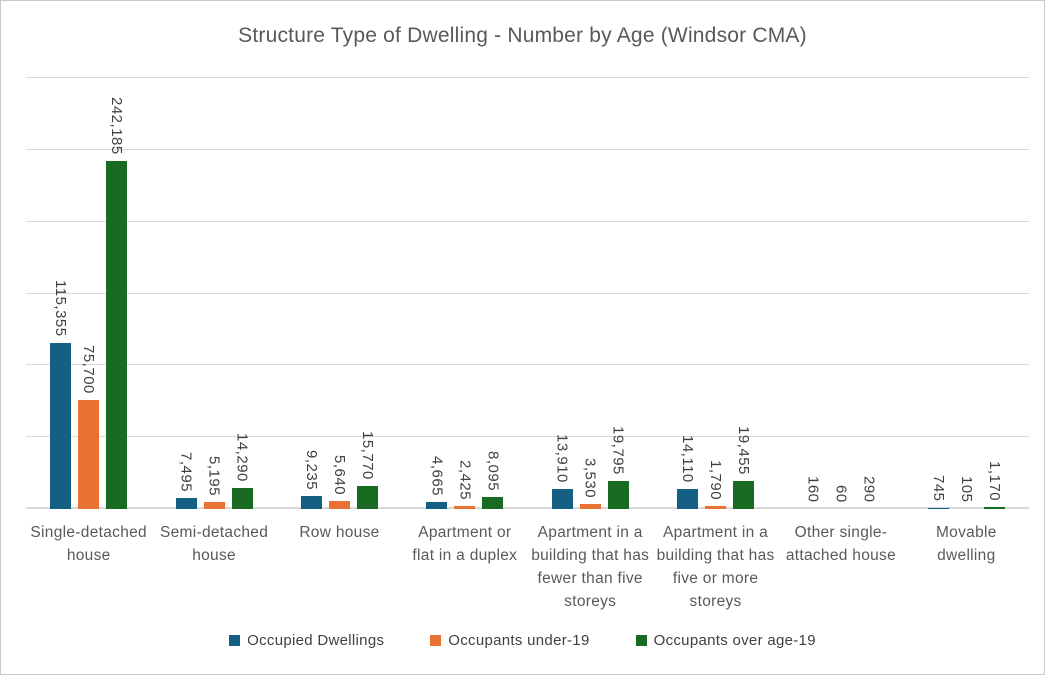  I want to click on bar-occupied-dwellings-single-detached-house, so click(61, 426).